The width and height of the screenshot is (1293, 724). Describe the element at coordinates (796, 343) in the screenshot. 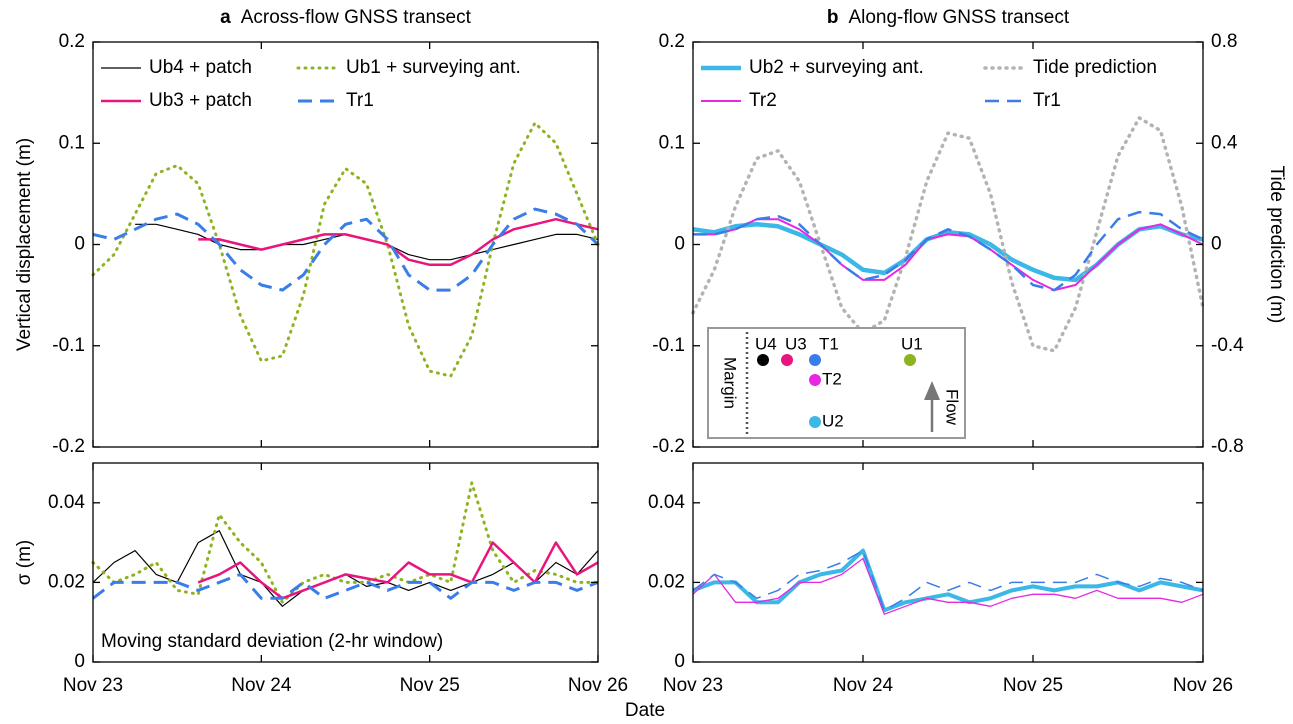

I see `site-label: U3` at that location.